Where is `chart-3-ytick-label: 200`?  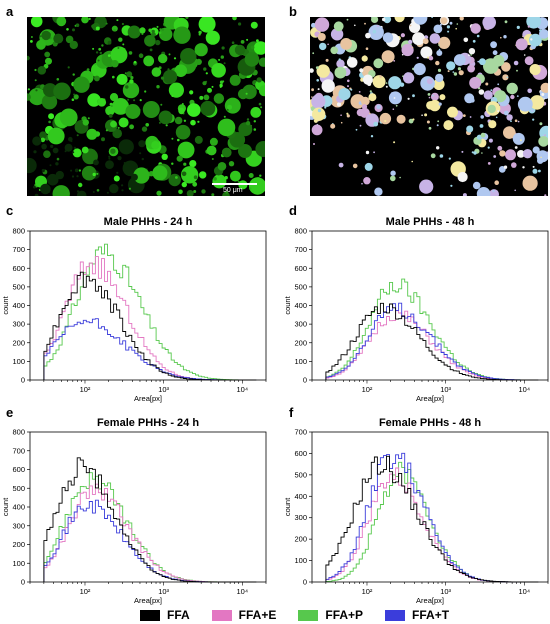
chart-3-ytick-label: 200 is located at coordinates (18, 544).